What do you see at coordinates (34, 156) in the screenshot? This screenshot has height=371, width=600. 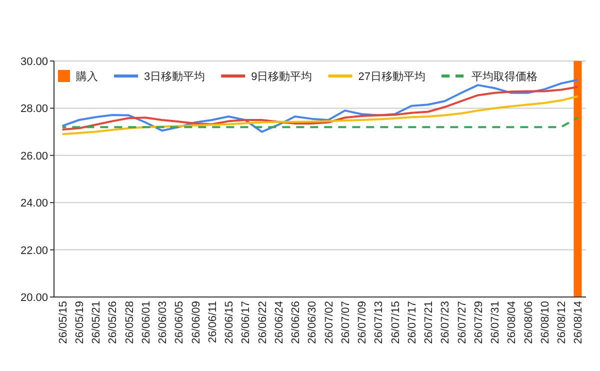 I see `y-tick-label: 26.00` at bounding box center [34, 156].